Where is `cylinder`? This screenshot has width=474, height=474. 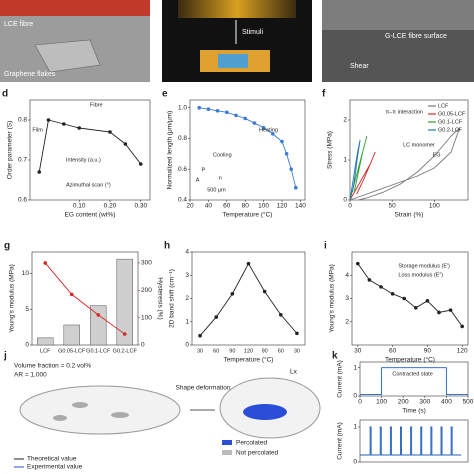 cylinder is located at coordinates (100, 410).